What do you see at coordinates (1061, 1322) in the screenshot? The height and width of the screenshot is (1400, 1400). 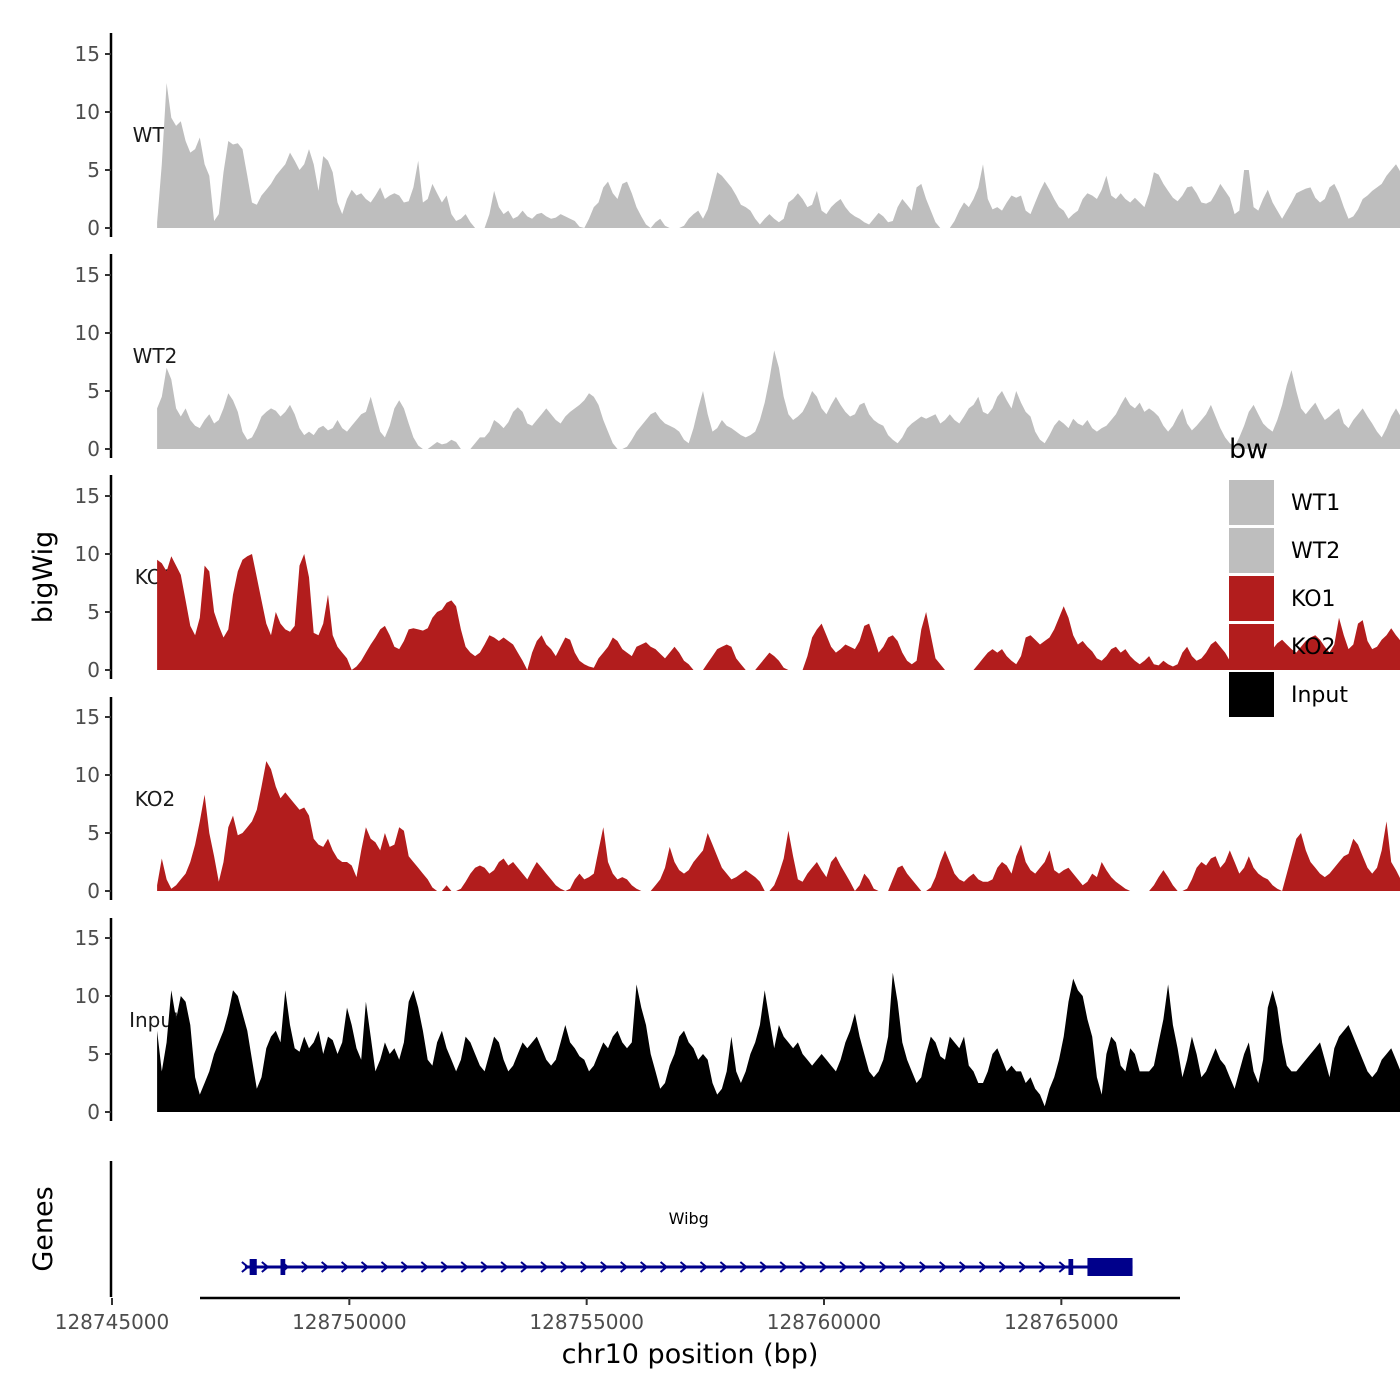 I see `x-tick-label: 128765000` at bounding box center [1061, 1322].